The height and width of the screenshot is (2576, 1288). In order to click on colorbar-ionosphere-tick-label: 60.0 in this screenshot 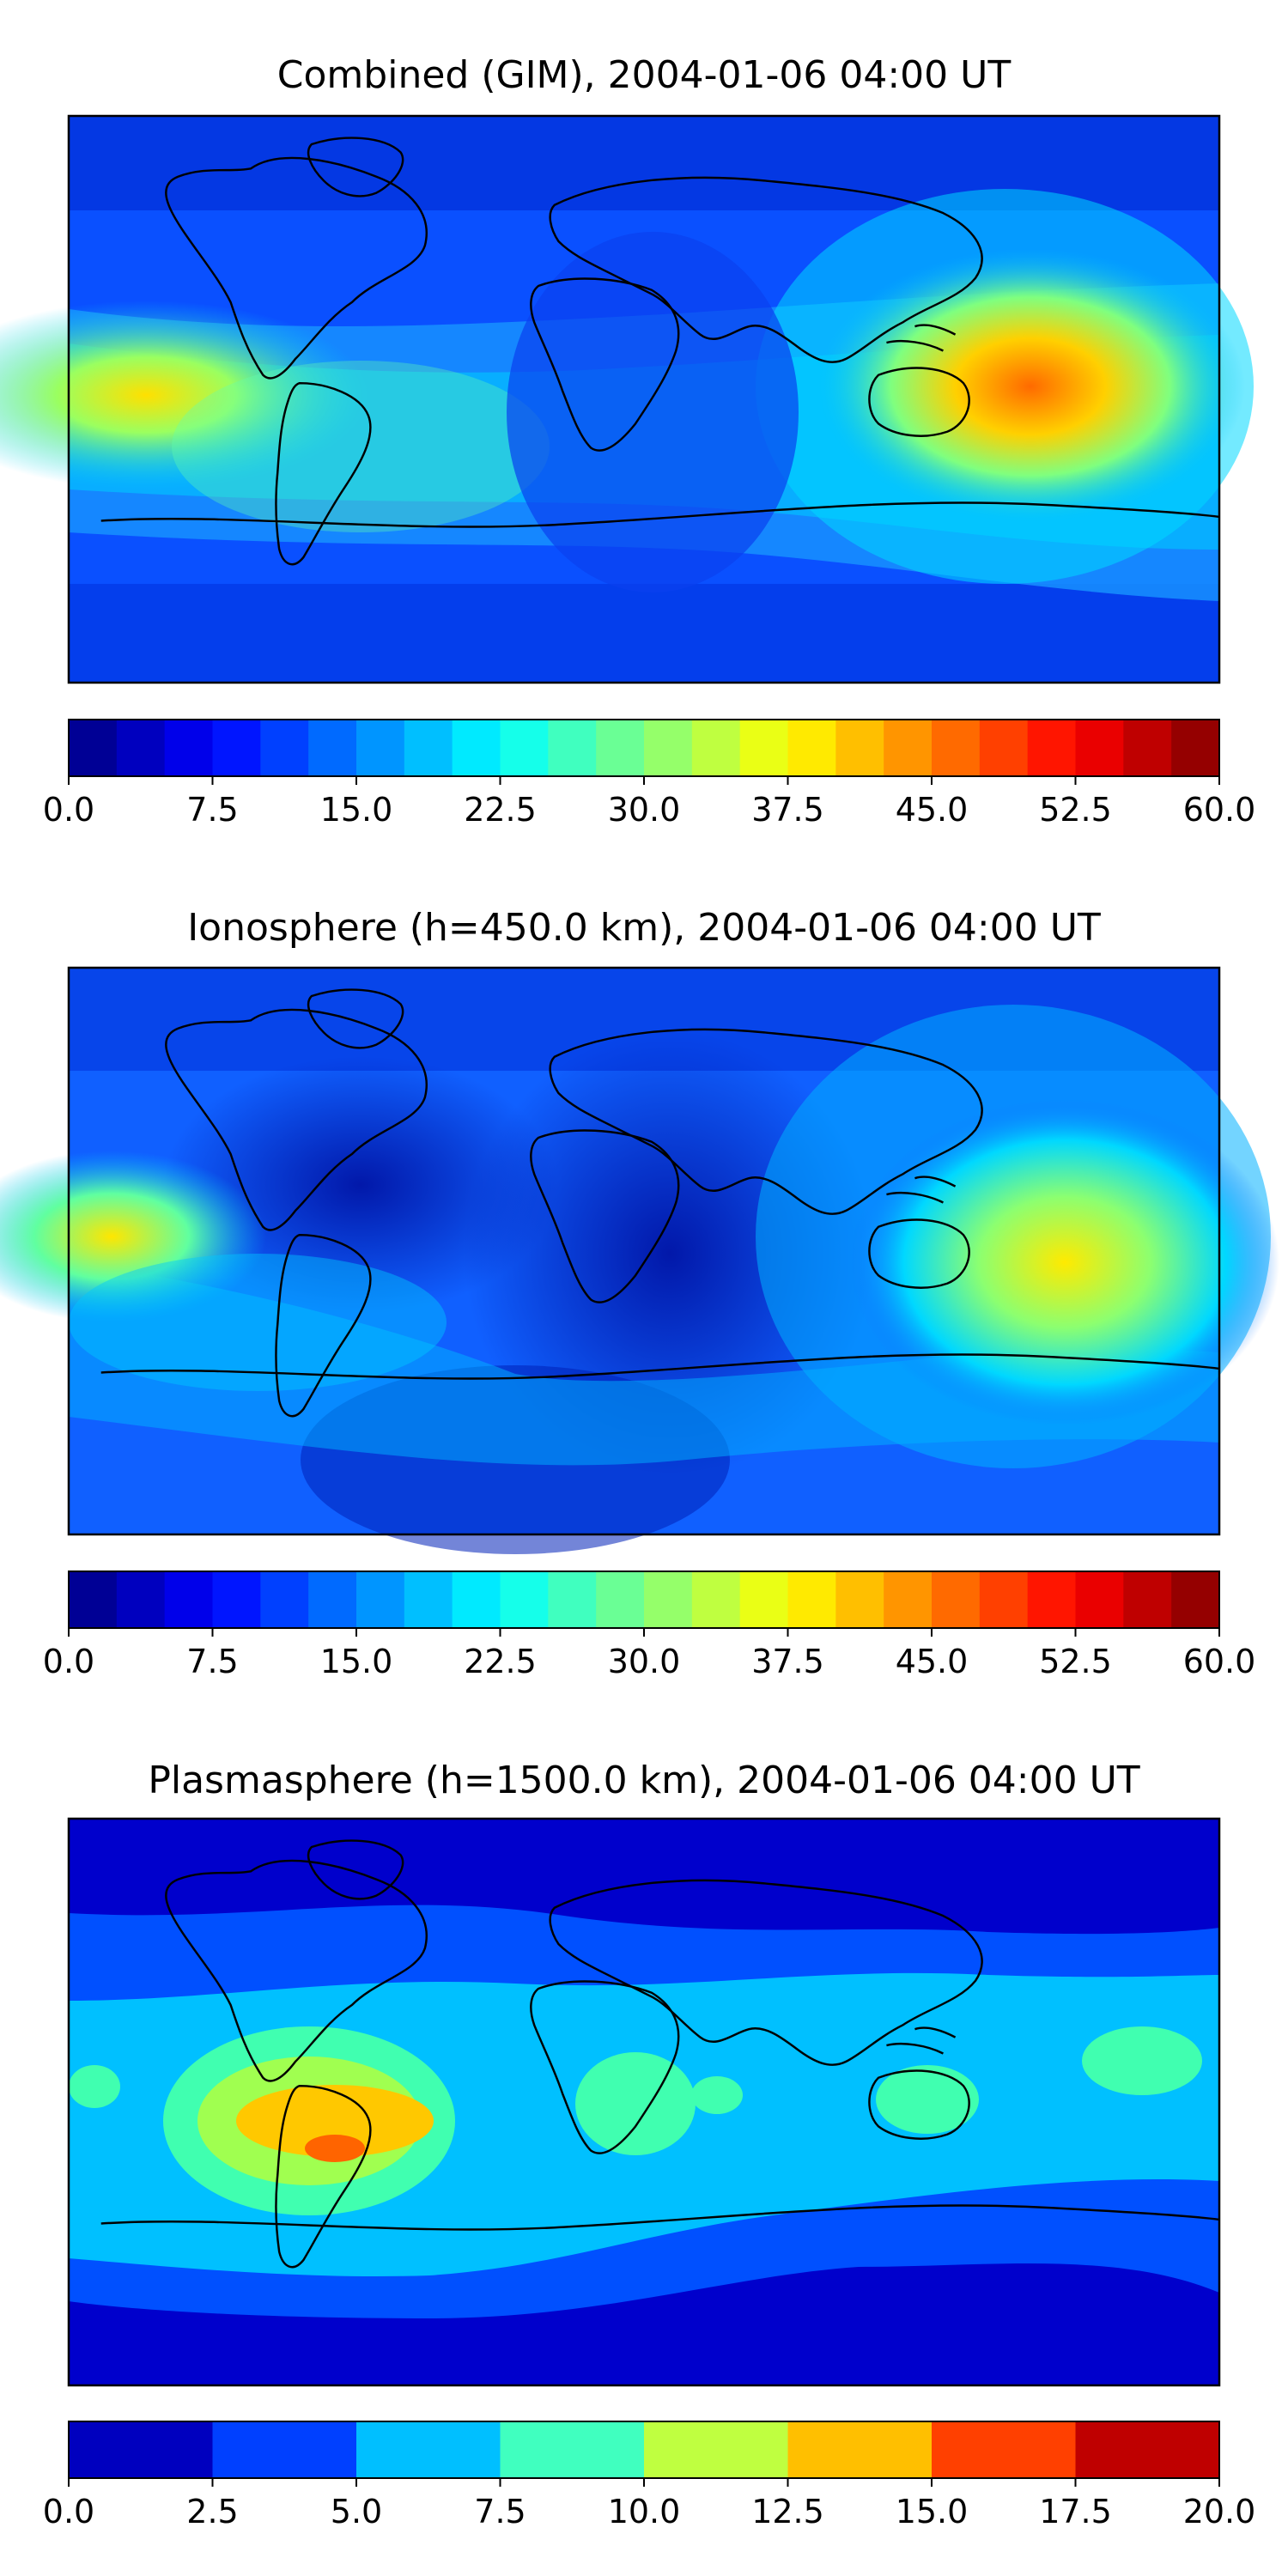, I will do `click(1219, 1661)`.